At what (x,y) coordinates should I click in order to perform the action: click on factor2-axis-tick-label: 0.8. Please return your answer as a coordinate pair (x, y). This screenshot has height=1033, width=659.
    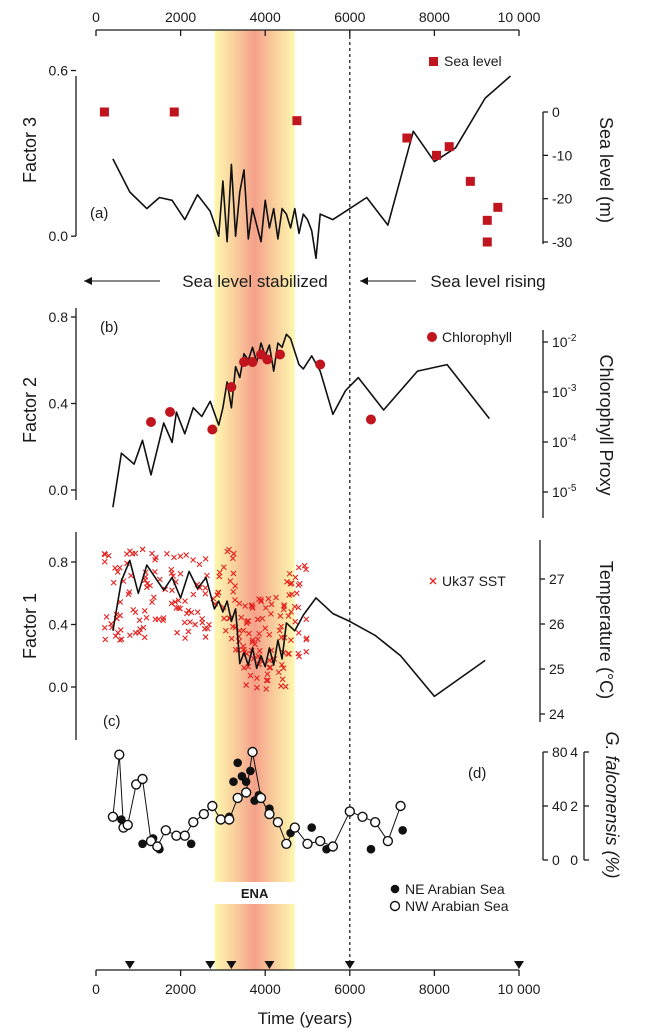
    Looking at the image, I should click on (59, 317).